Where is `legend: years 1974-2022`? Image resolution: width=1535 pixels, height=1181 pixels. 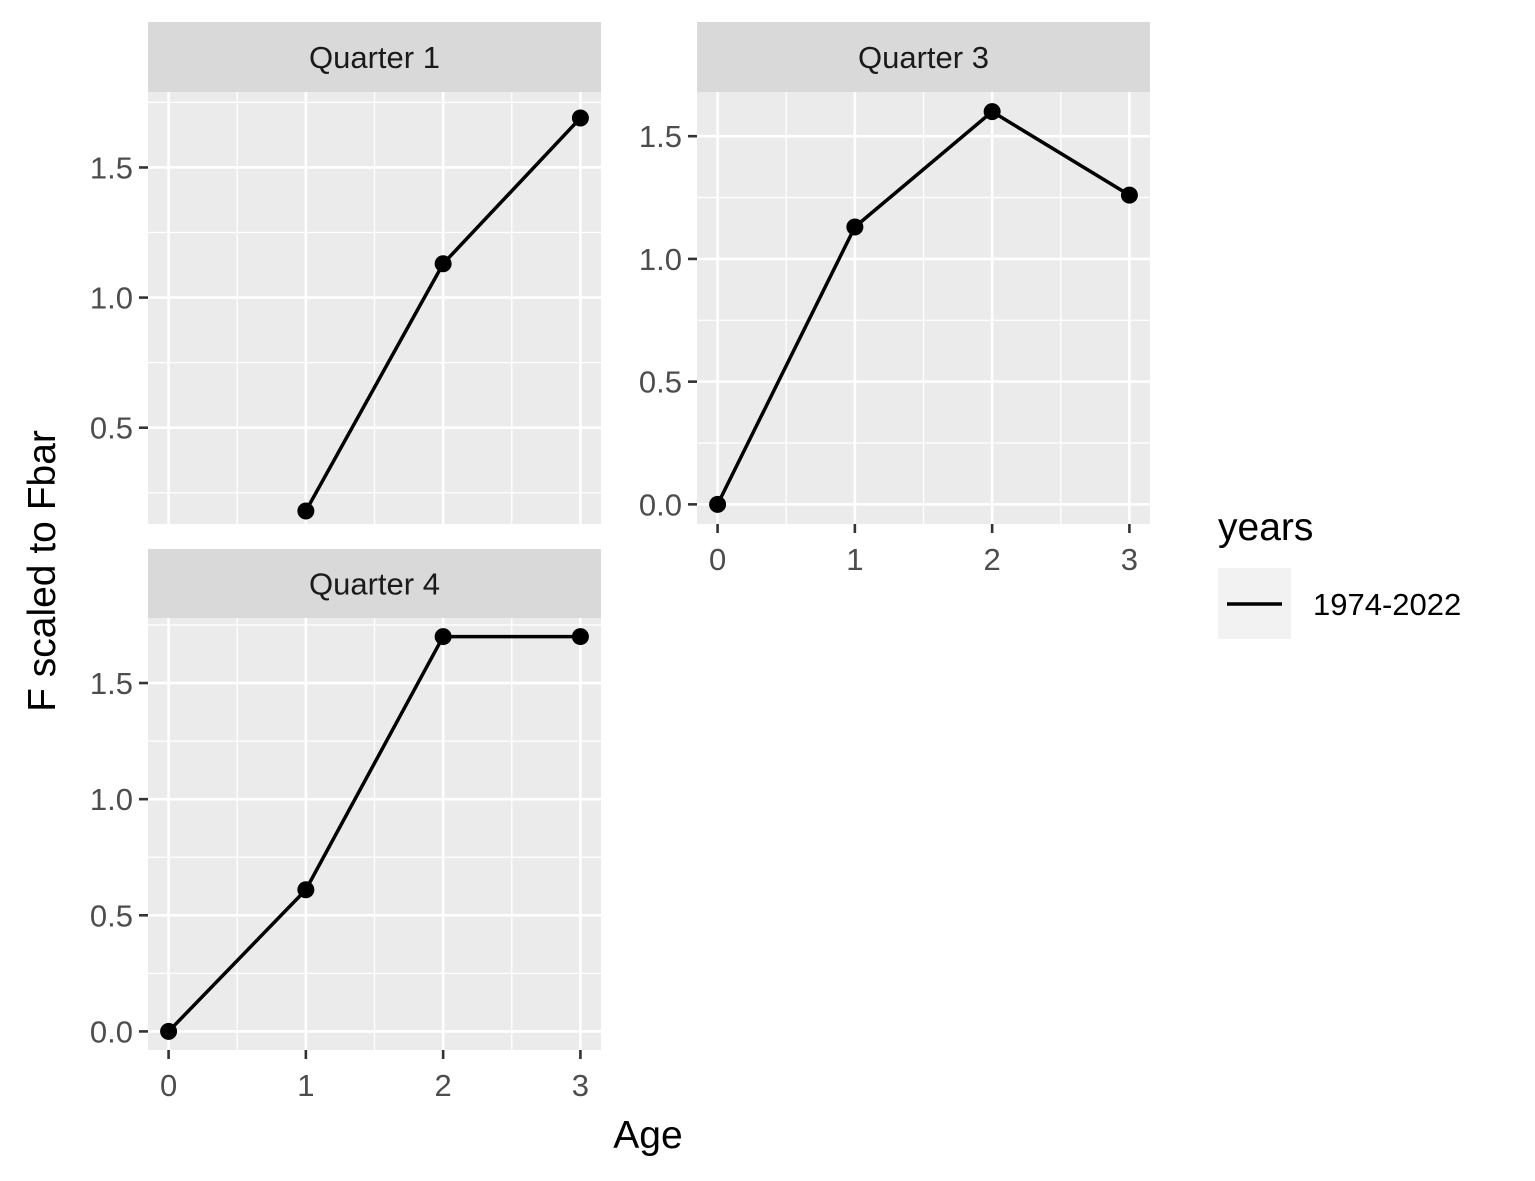 legend: years 1974-2022 is located at coordinates (1339, 572).